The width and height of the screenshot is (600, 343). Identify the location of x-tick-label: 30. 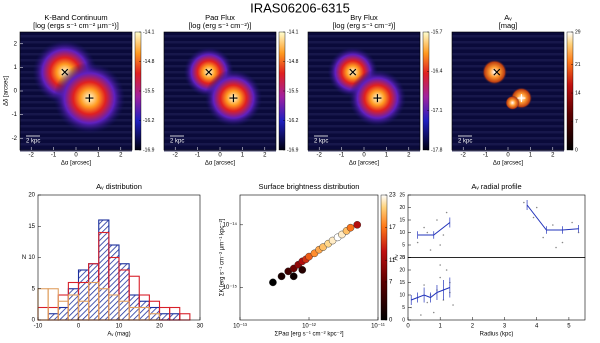
(200, 327).